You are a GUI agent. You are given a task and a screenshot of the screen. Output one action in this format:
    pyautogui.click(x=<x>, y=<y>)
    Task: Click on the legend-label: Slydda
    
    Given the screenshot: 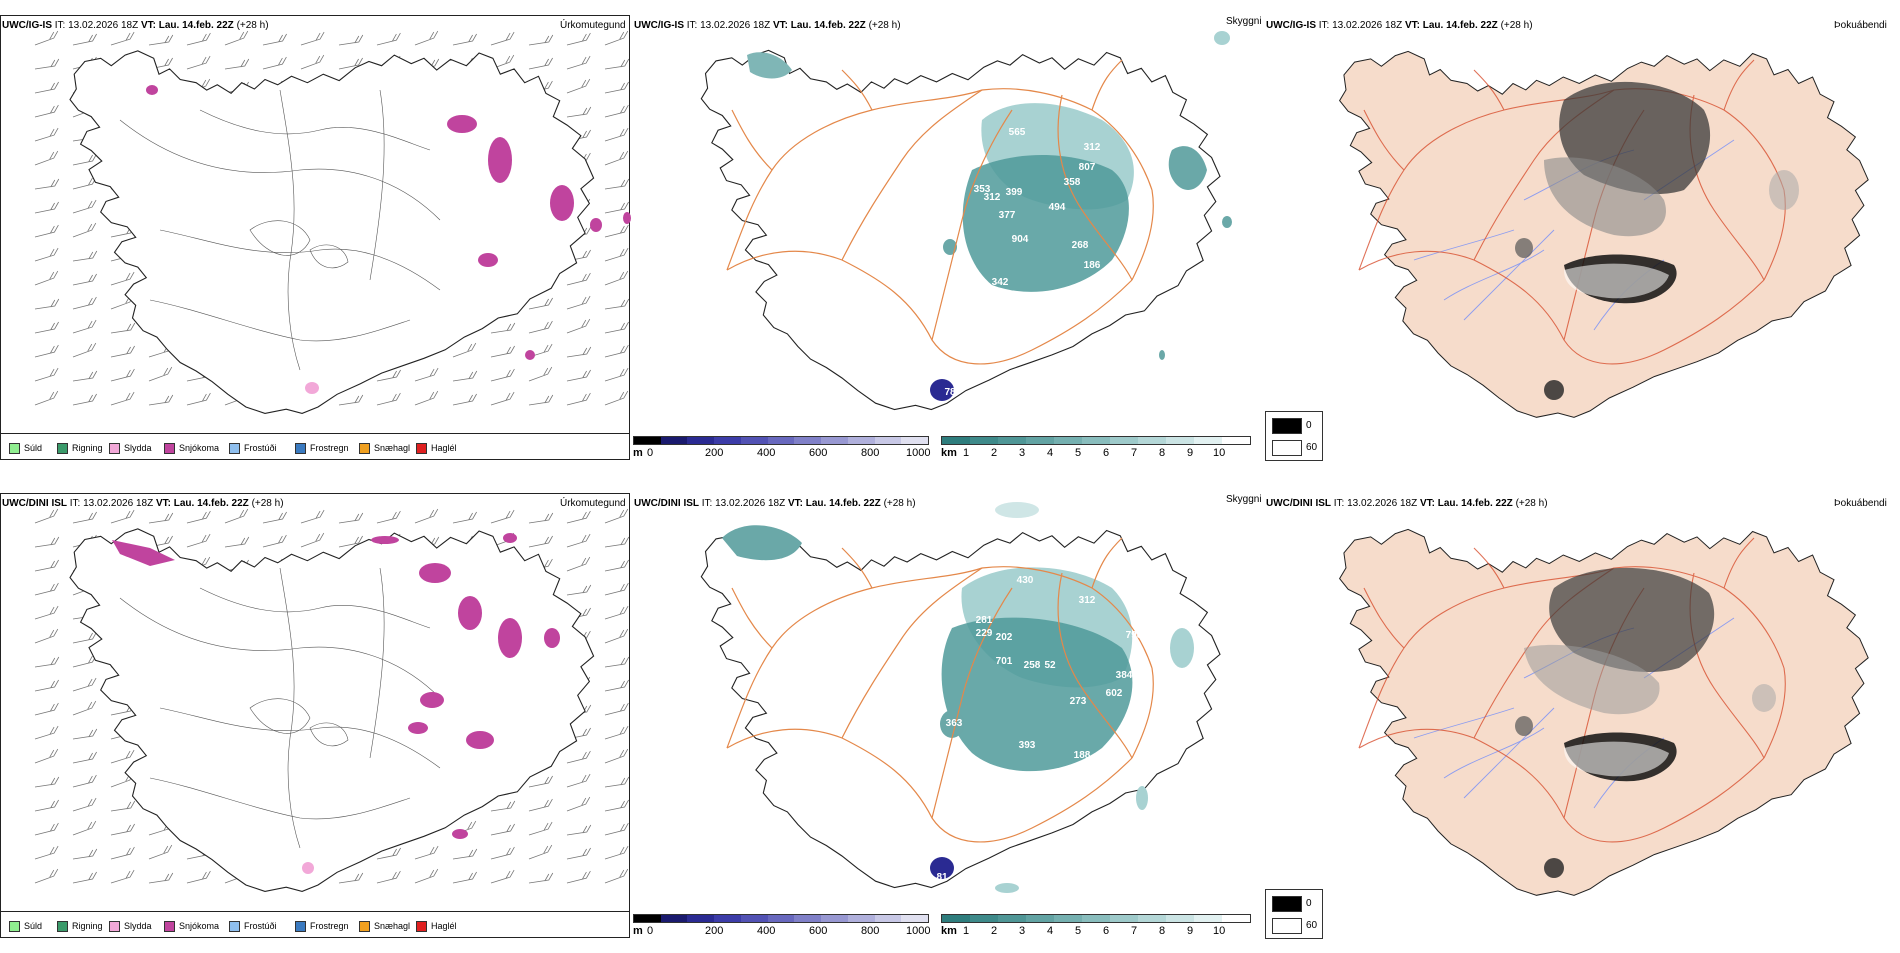 What is the action you would take?
    pyautogui.click(x=138, y=926)
    